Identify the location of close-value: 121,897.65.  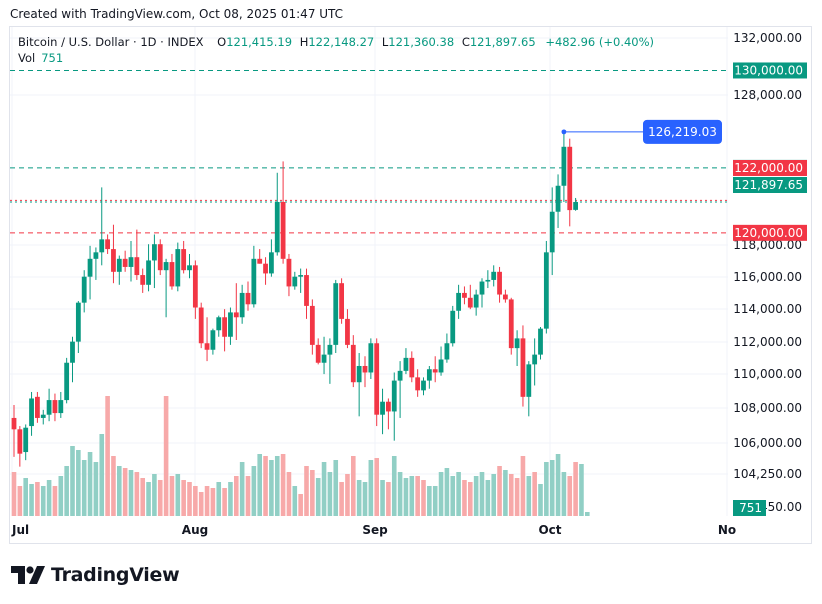
(502, 42).